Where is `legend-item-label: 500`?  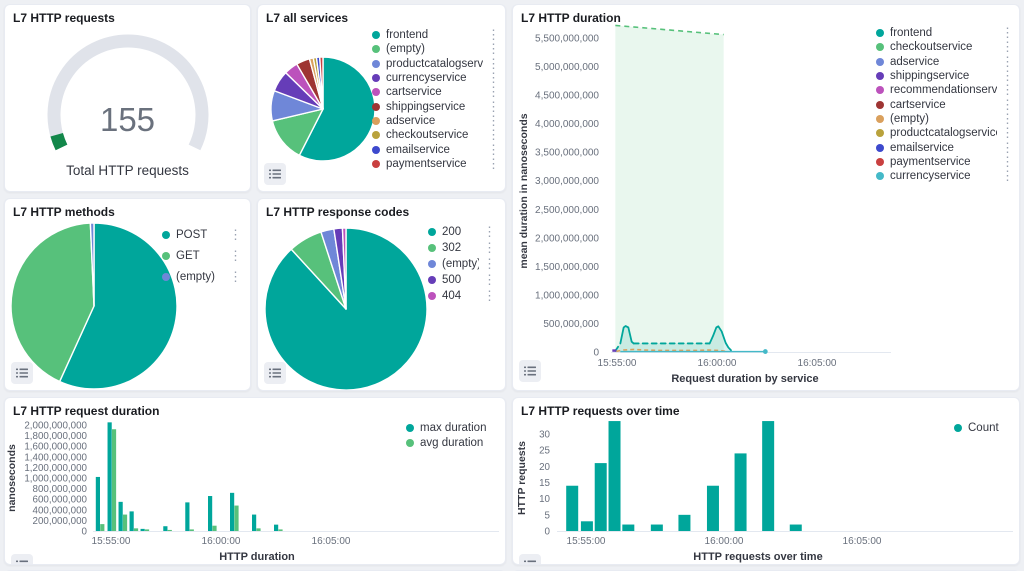
legend-item-label: 500 is located at coordinates (452, 280).